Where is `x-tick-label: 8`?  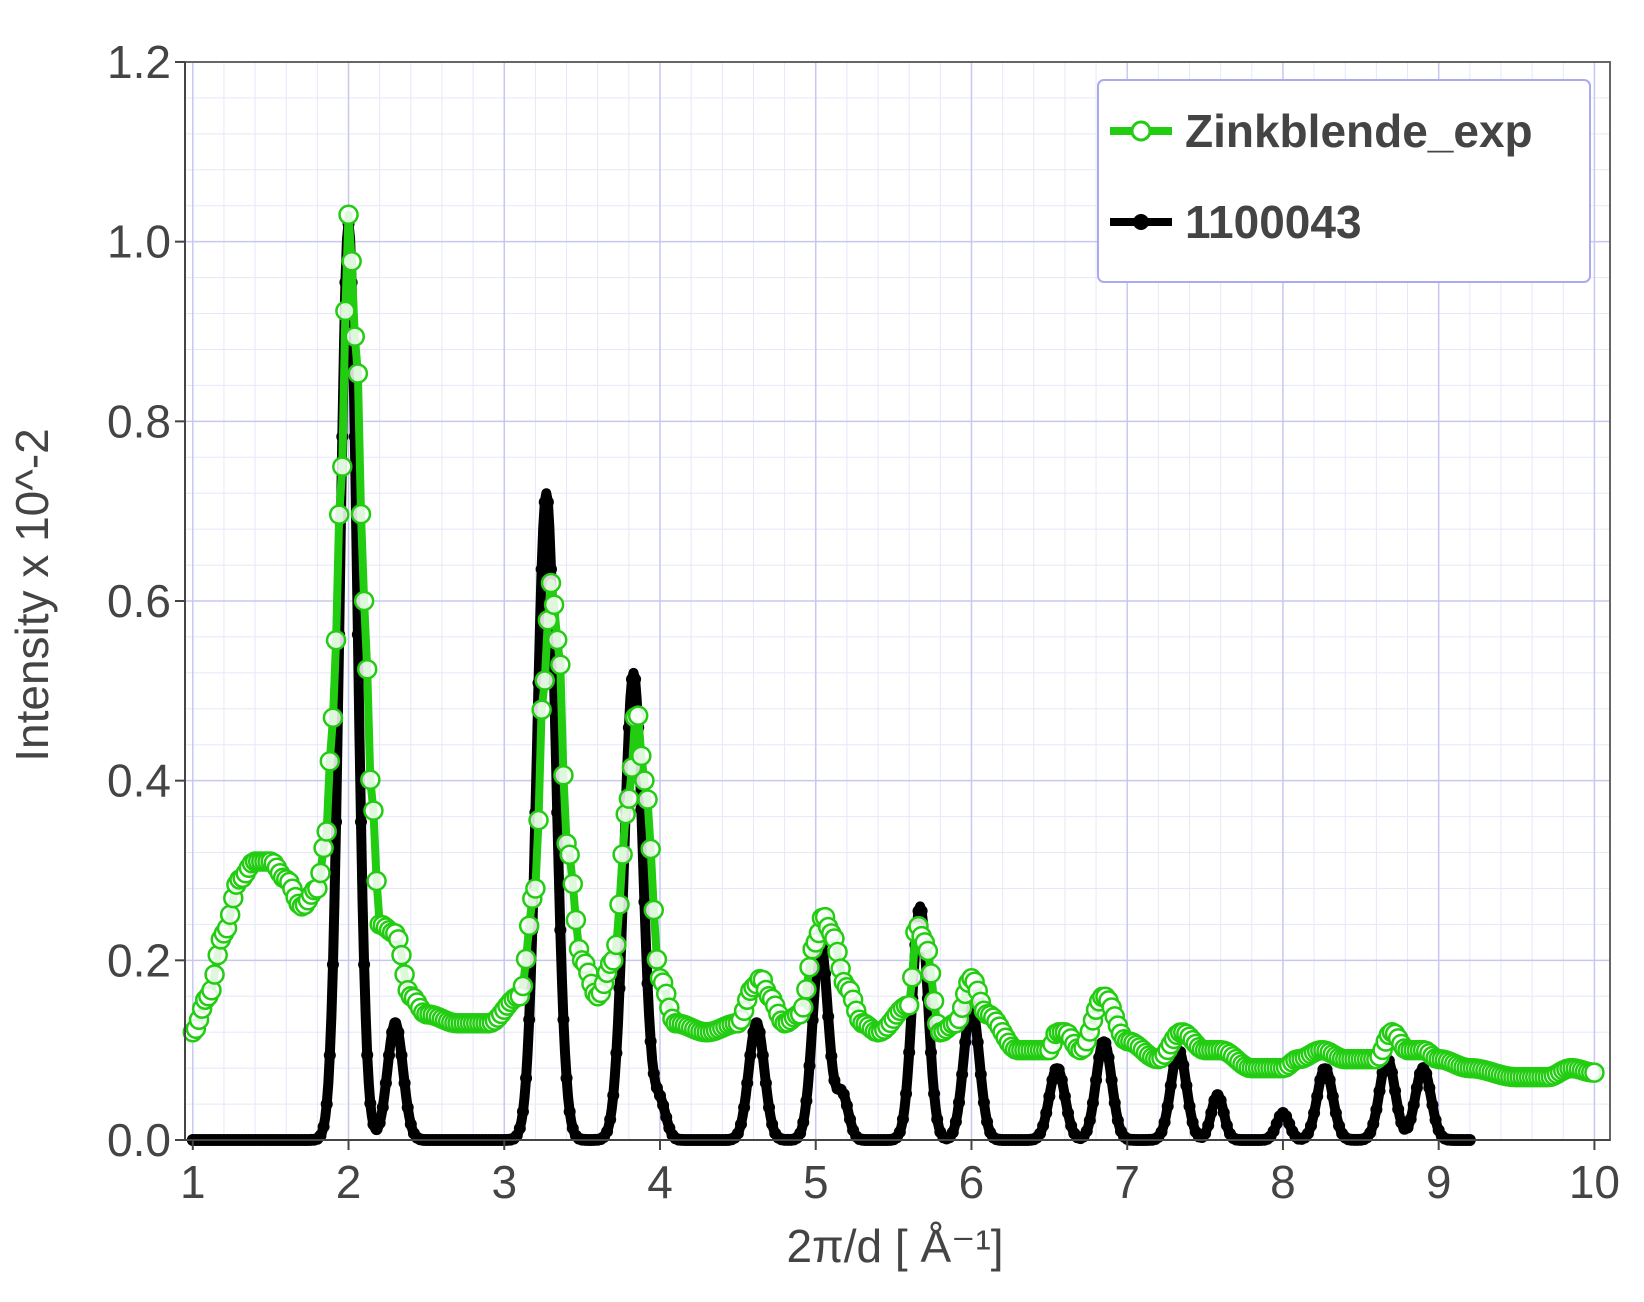 x-tick-label: 8 is located at coordinates (1283, 1182).